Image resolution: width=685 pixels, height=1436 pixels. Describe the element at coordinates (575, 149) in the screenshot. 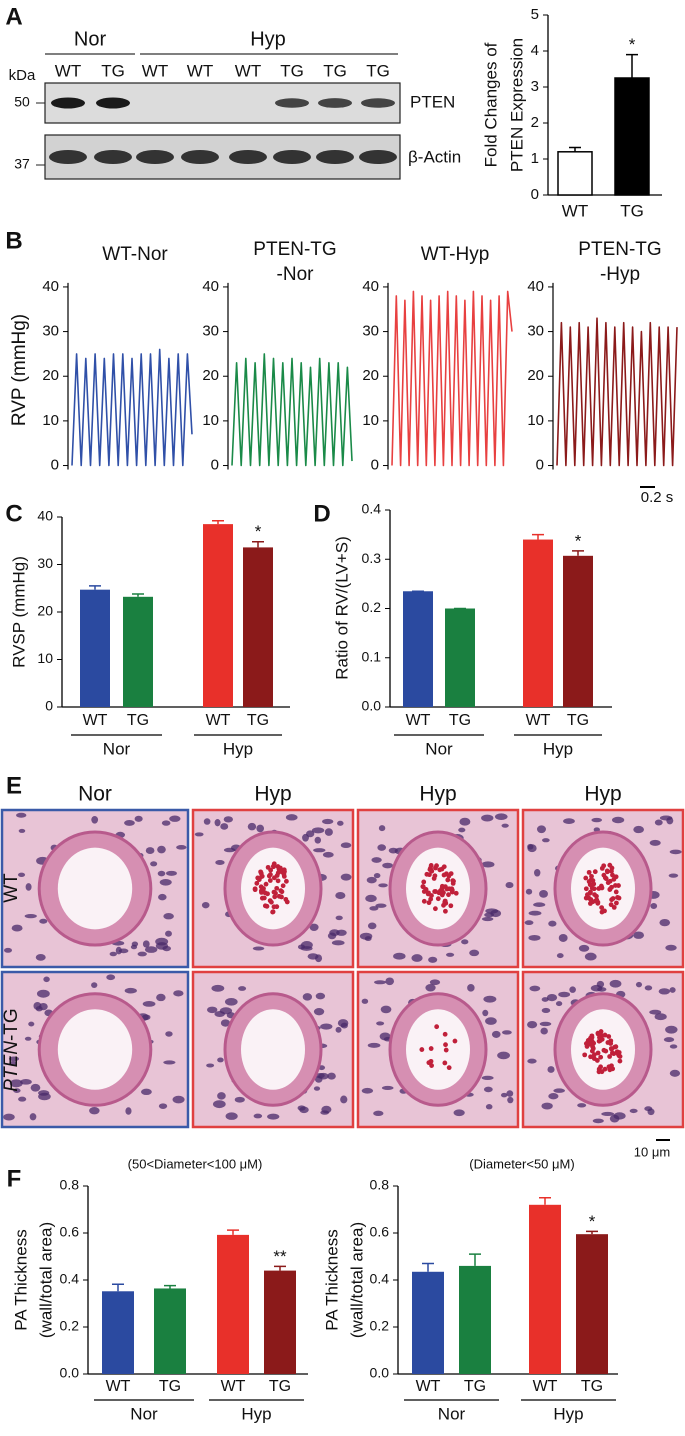

I see `error-bar` at that location.